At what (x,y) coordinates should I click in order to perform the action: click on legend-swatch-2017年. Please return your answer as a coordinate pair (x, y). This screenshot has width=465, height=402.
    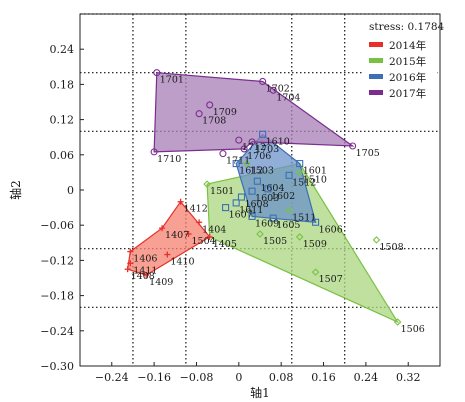
    Looking at the image, I should click on (376, 92).